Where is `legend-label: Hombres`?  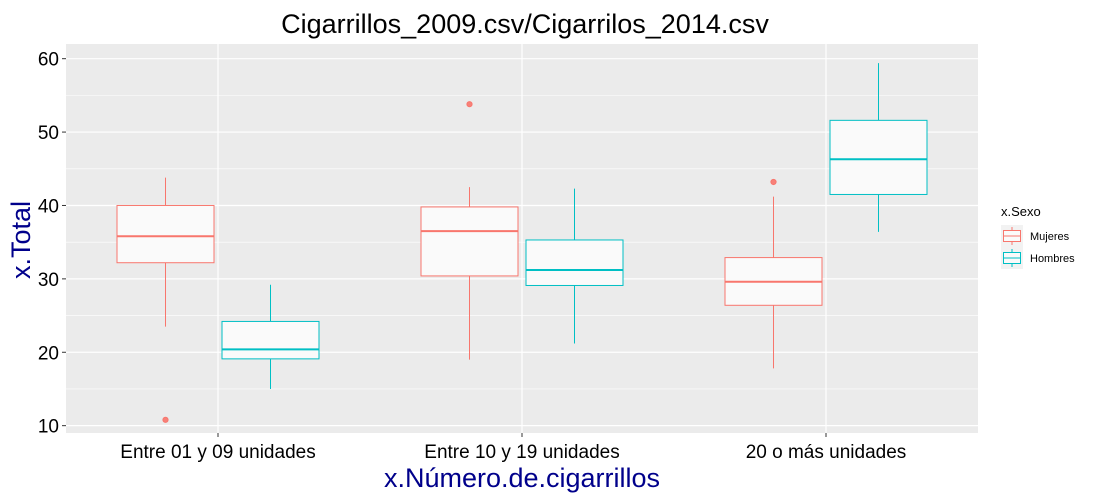 legend-label: Hombres is located at coordinates (1052, 259).